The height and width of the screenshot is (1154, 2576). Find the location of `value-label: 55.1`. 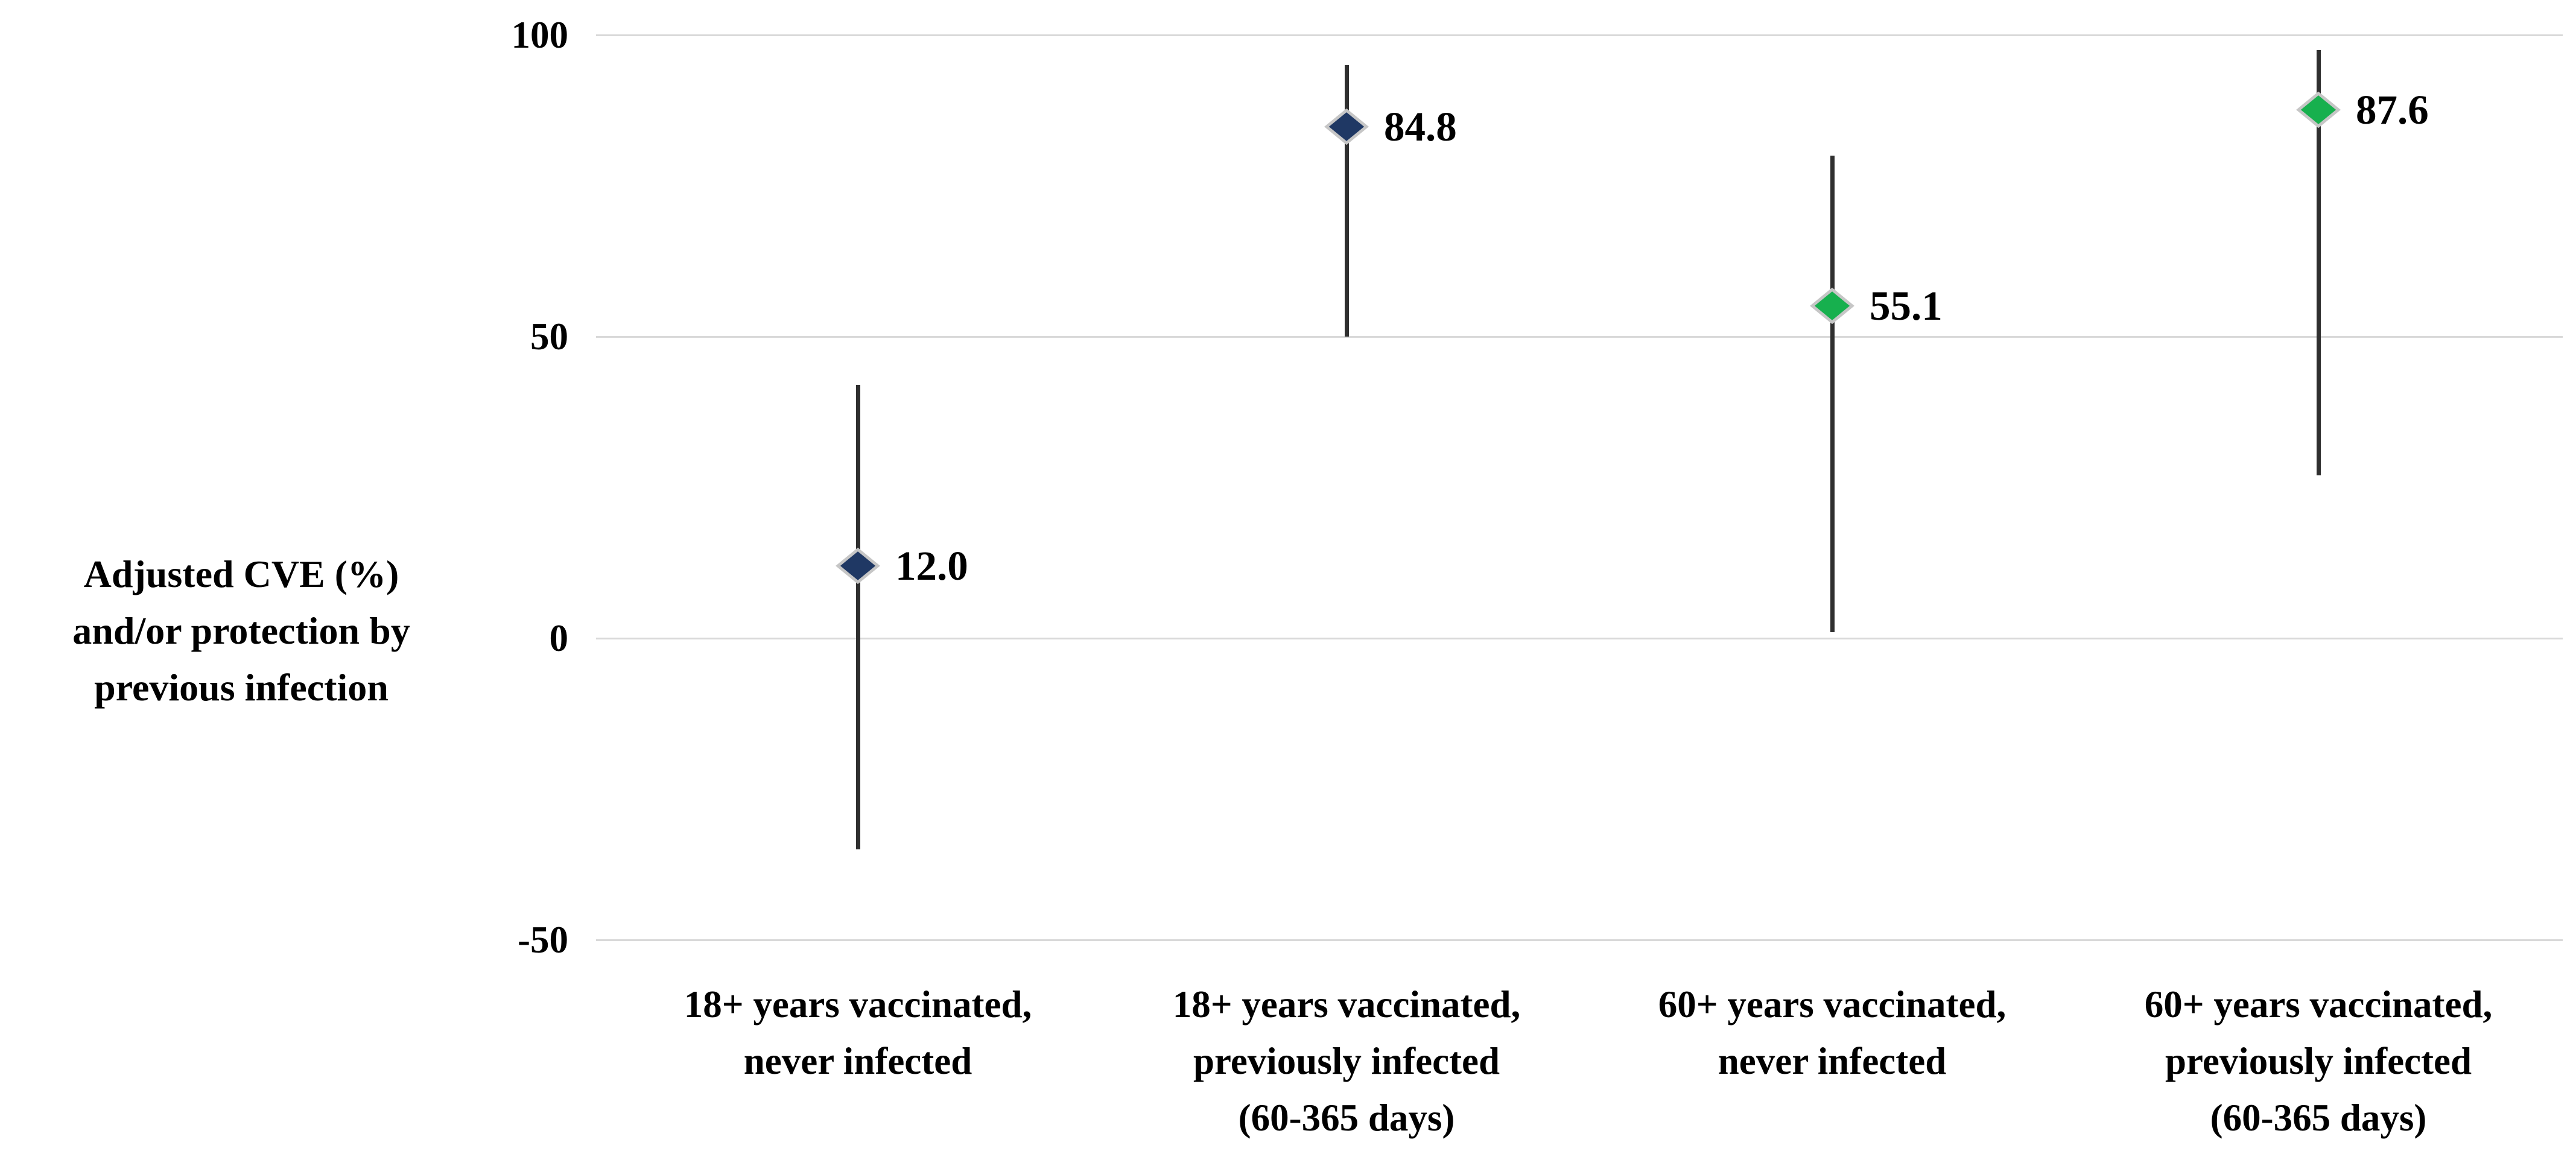

value-label: 55.1 is located at coordinates (1907, 306).